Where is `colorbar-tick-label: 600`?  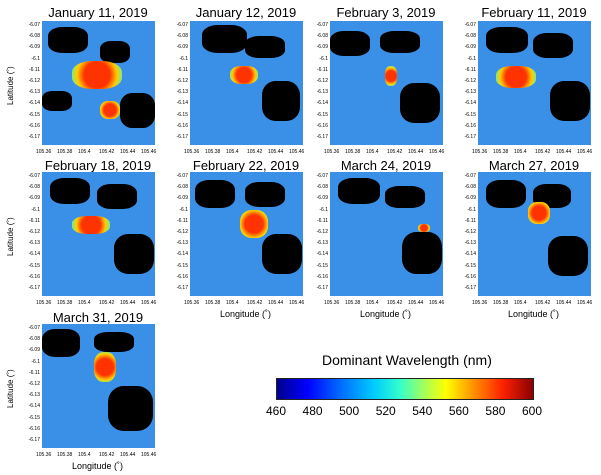 colorbar-tick-label: 600 is located at coordinates (532, 411).